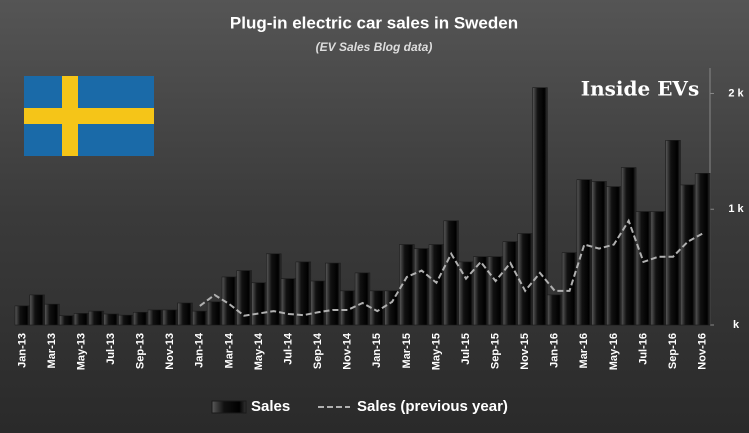  I want to click on y-tick-label: 1 k, so click(736, 209).